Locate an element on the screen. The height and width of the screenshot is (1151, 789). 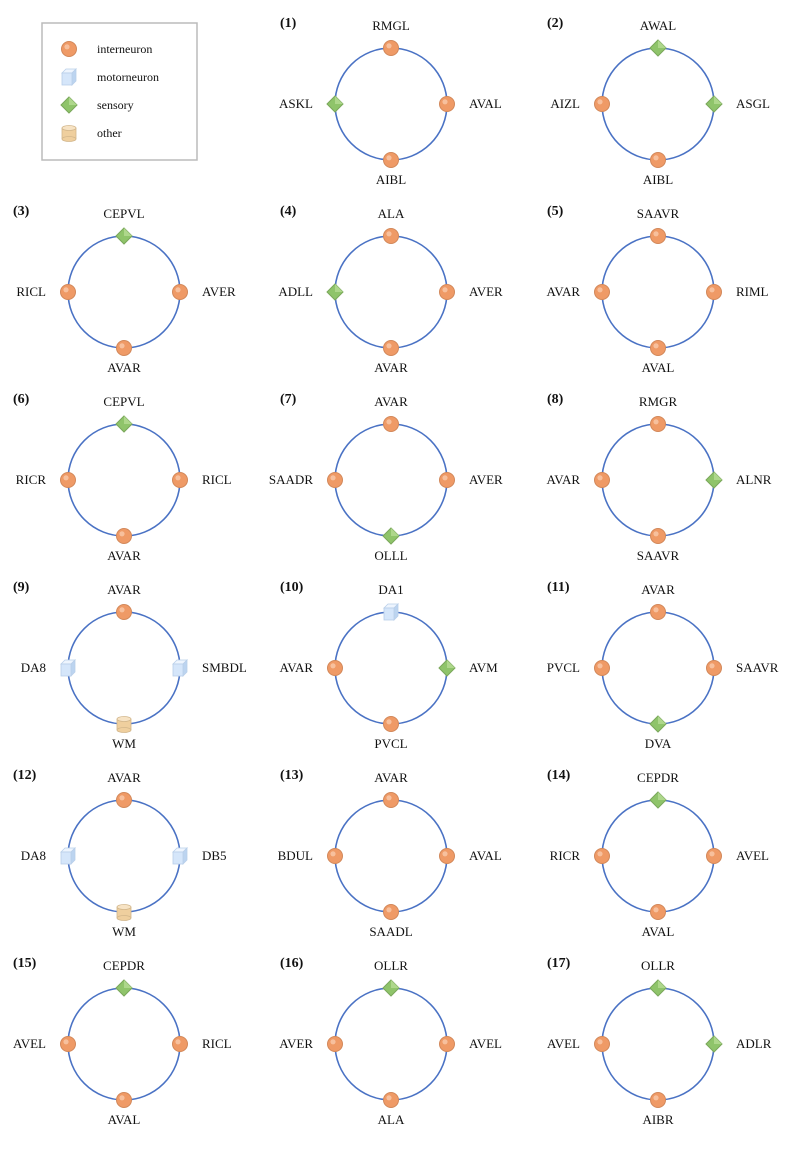
motorneuron-node-icon is located at coordinates (391, 612).